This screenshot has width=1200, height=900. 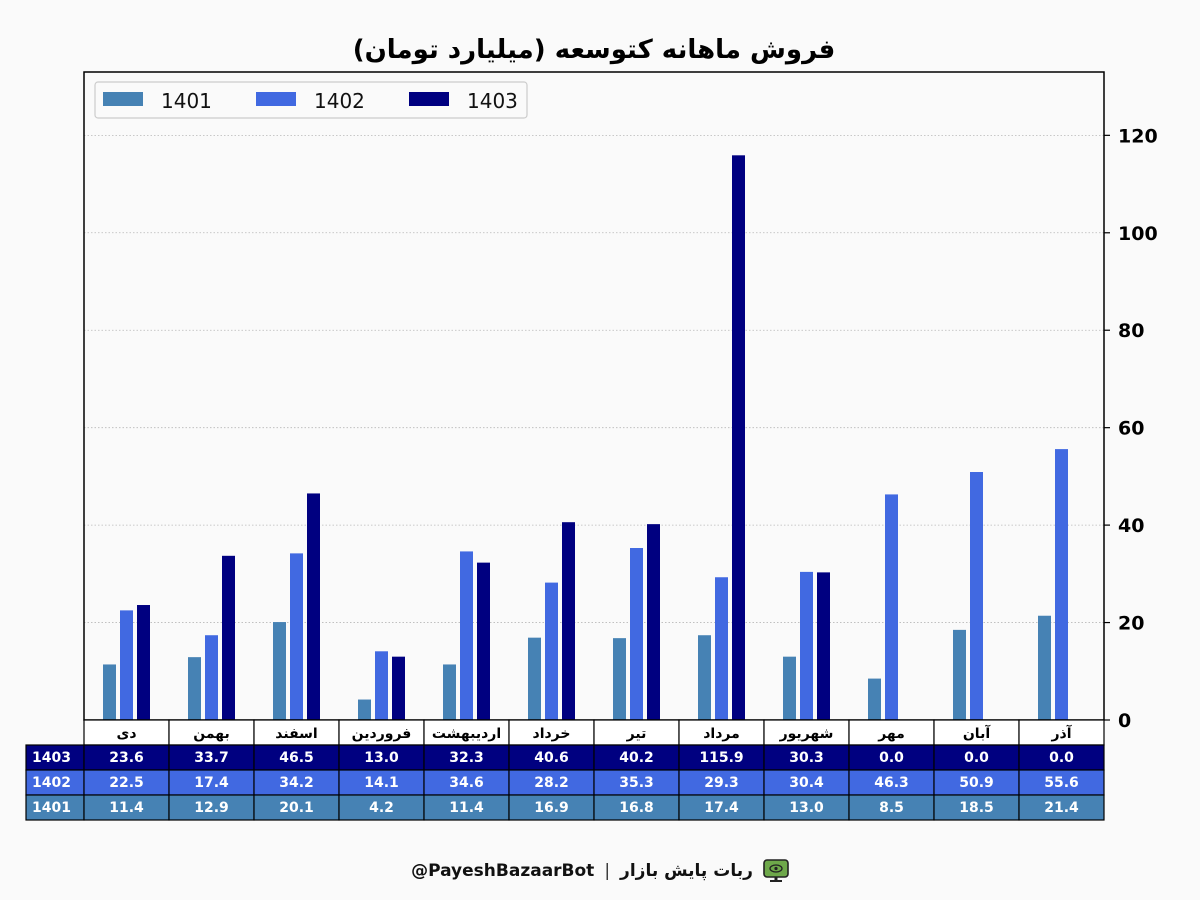 I want to click on category-label-6: تیر, so click(x=636, y=734).